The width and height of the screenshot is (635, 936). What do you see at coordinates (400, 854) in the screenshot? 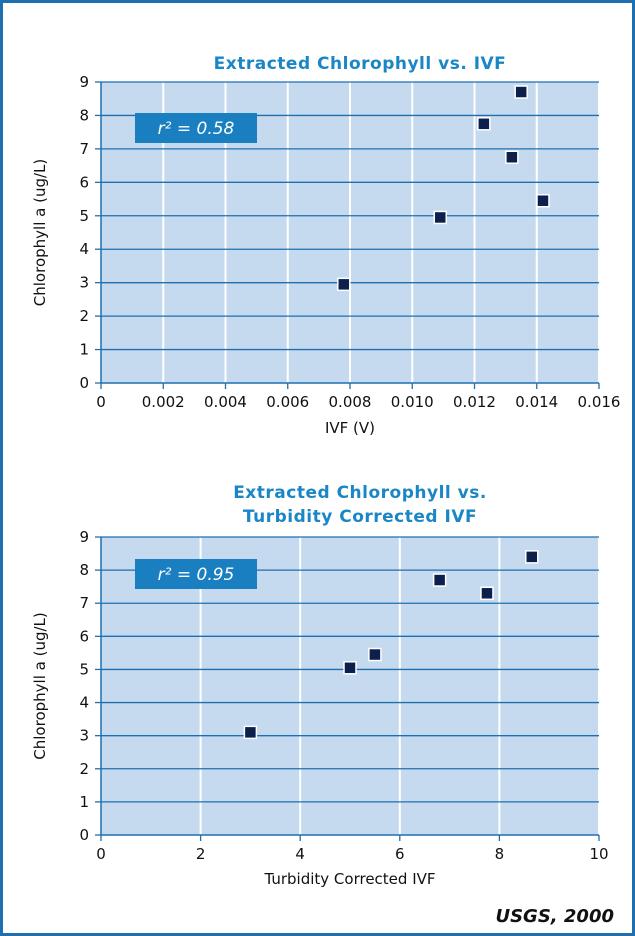
I see `x-tick-label: 6` at bounding box center [400, 854].